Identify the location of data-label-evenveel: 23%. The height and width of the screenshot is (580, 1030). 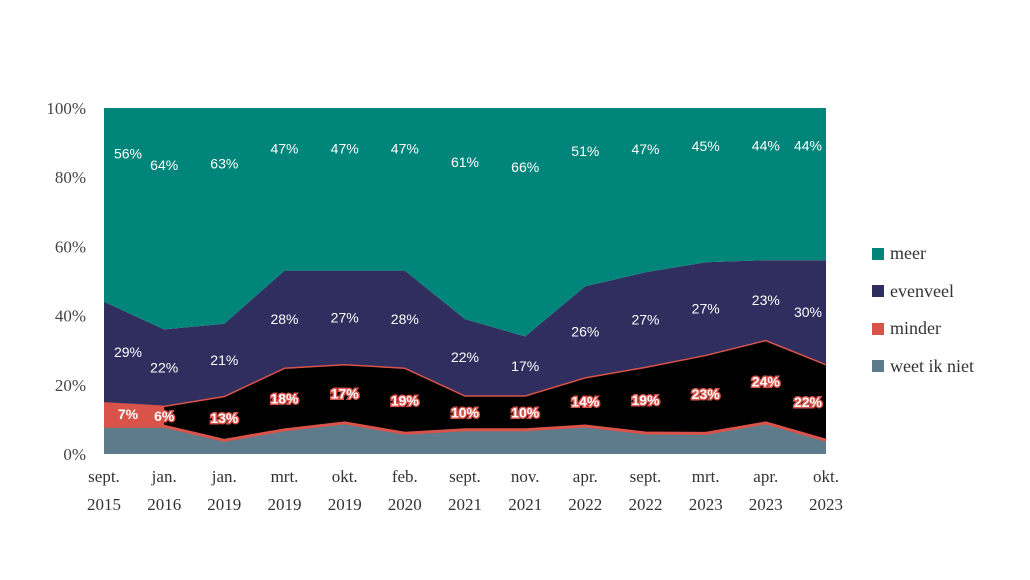
(766, 300).